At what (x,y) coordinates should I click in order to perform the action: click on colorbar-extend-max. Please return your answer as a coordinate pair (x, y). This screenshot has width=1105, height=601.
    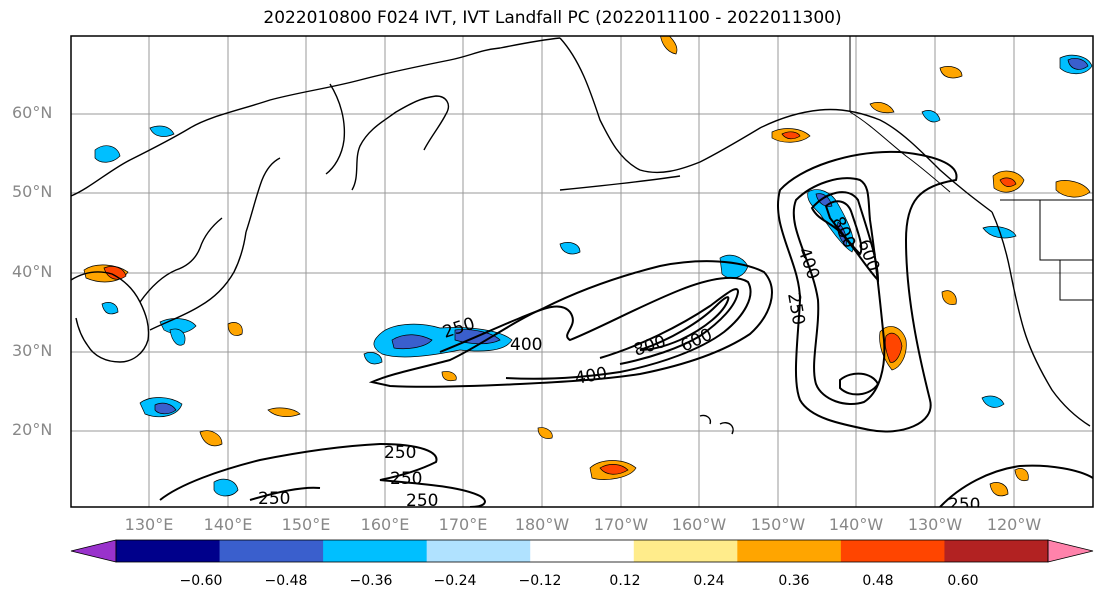
    Looking at the image, I should click on (1070, 551).